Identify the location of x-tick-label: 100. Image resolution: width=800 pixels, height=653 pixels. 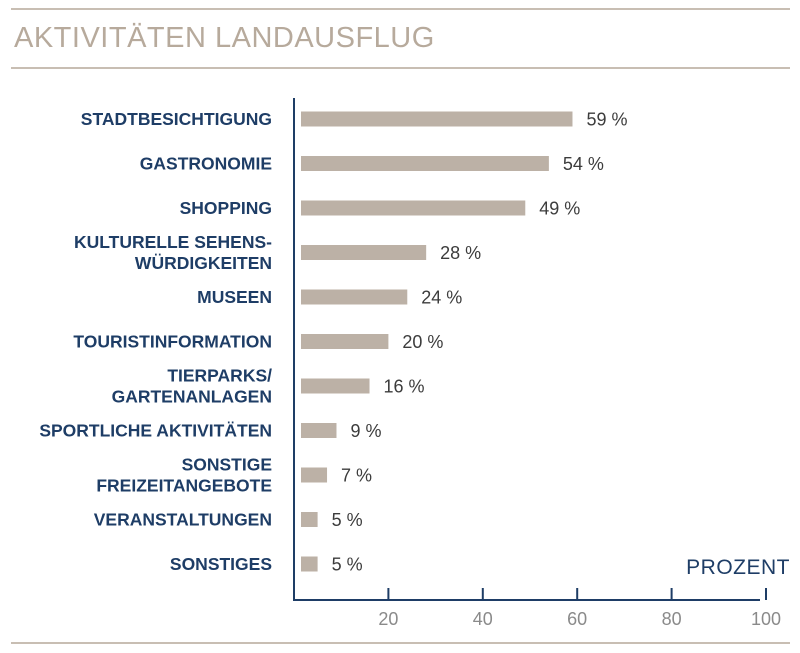
(766, 619).